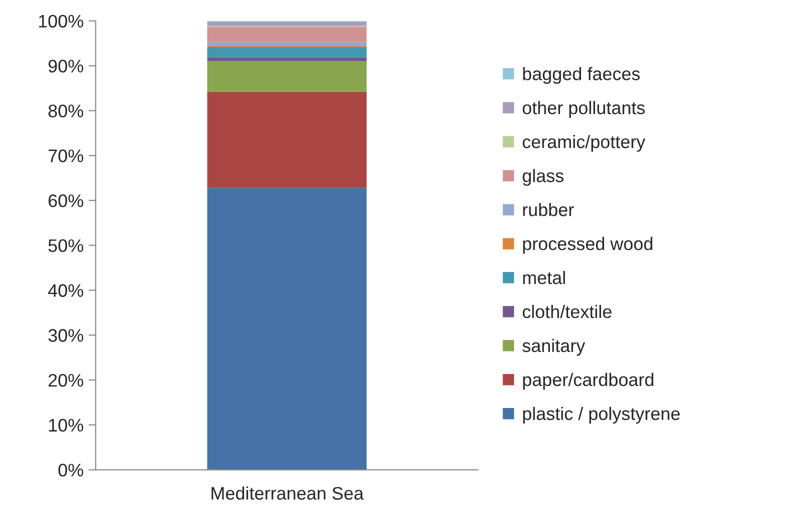  What do you see at coordinates (66, 201) in the screenshot?
I see `y-tick-label: 60%` at bounding box center [66, 201].